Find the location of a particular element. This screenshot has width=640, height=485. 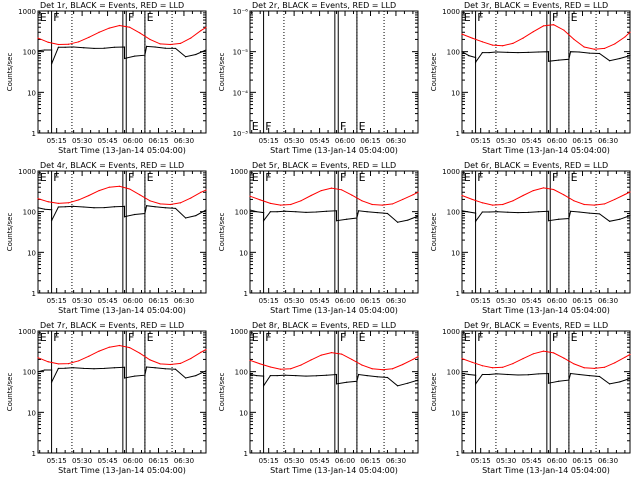

y-tick-label: 10 is located at coordinates (243, 413).